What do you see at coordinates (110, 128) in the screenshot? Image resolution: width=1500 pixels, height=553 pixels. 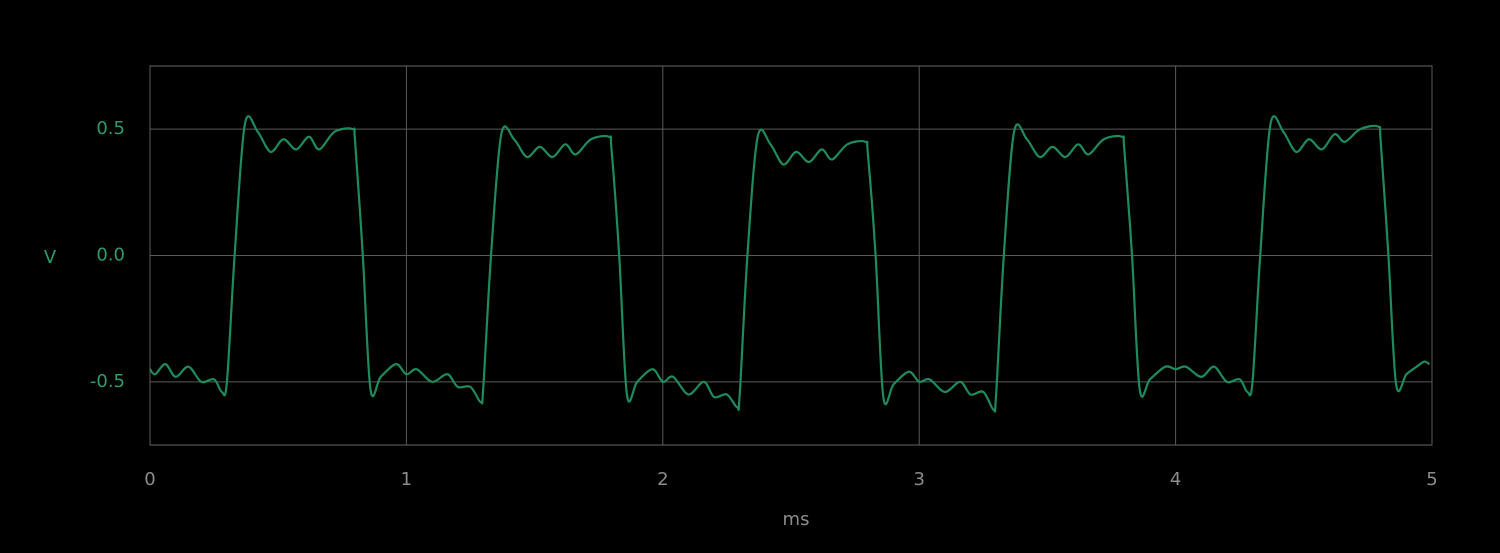 I see `y-tick-label: 0.5` at bounding box center [110, 128].